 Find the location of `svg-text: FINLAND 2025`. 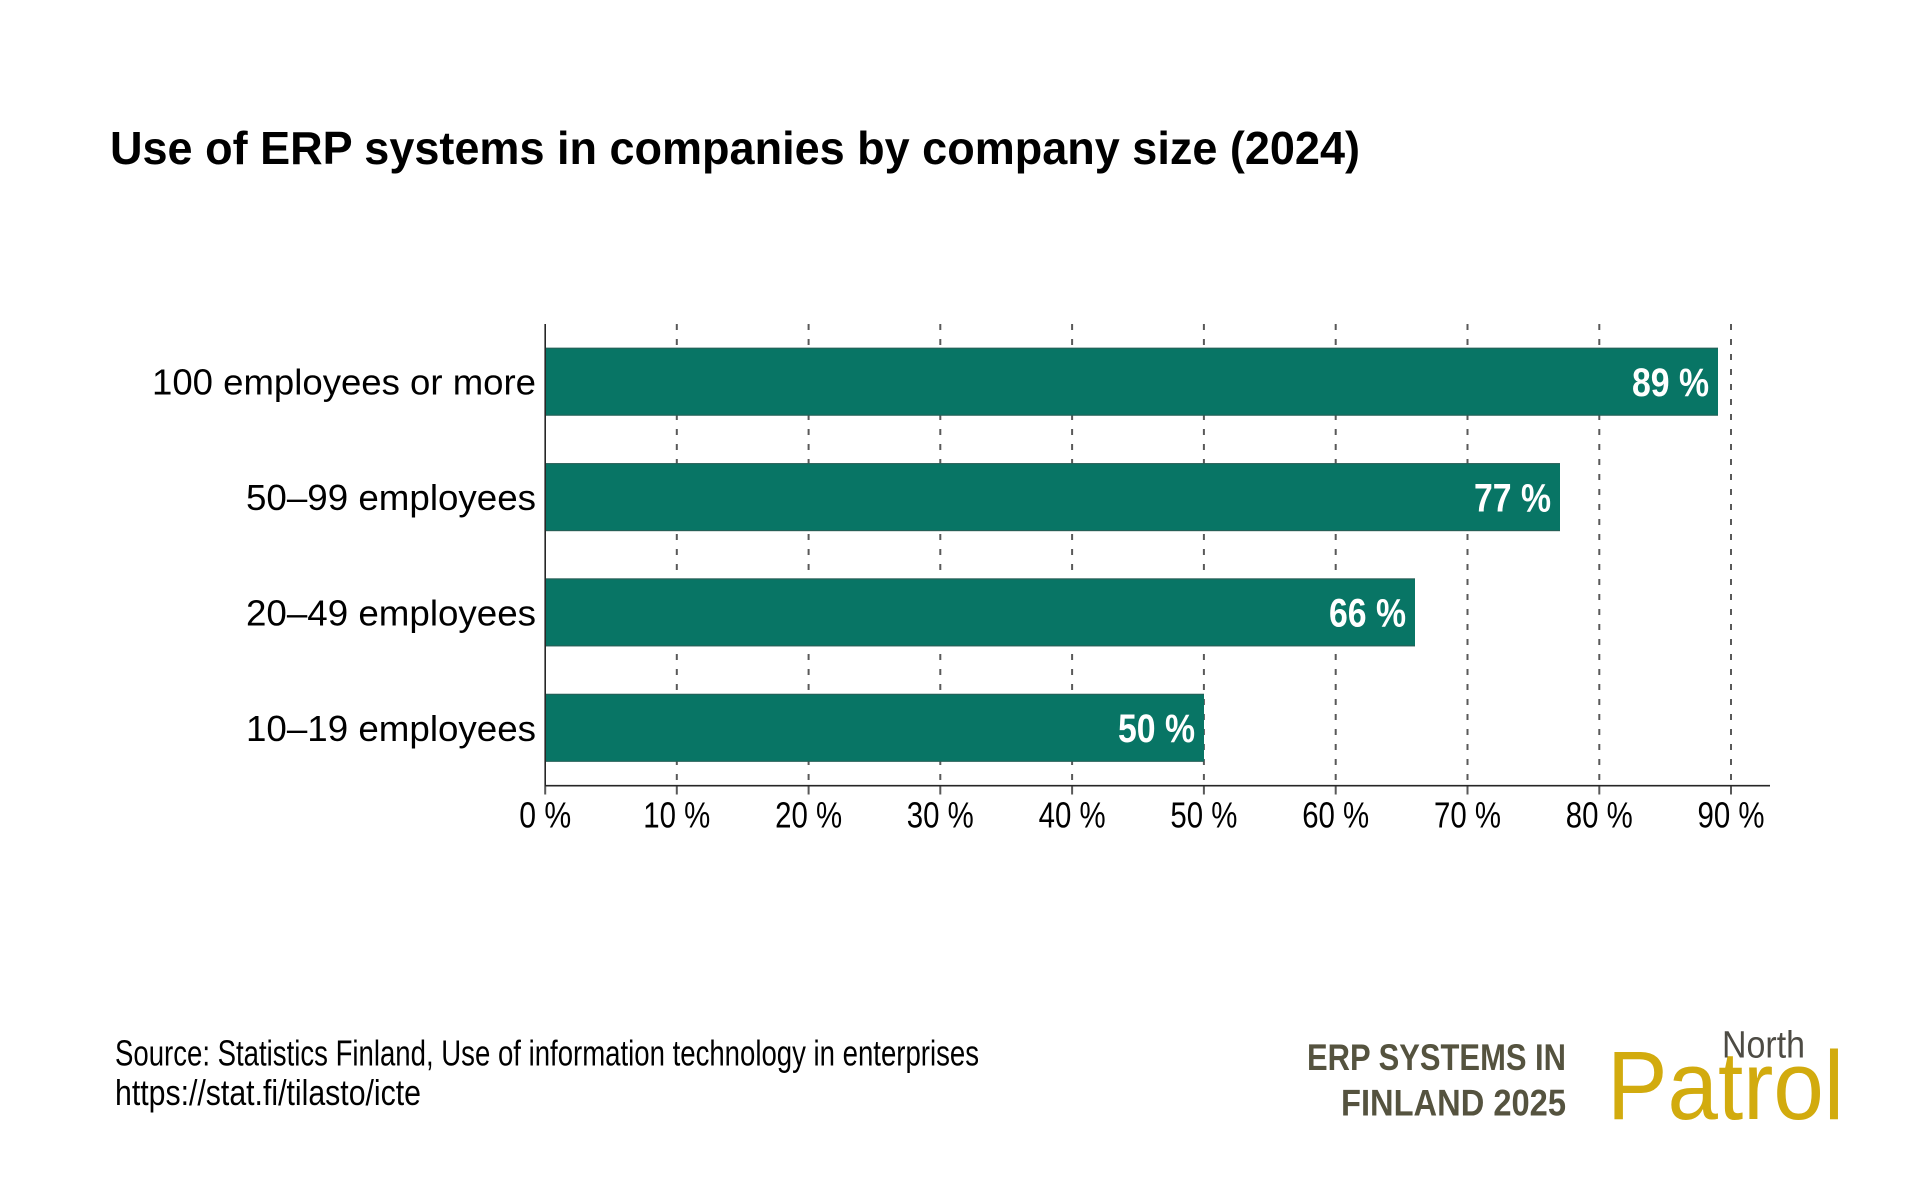

svg-text: FINLAND 2025 is located at coordinates (1453, 1103).